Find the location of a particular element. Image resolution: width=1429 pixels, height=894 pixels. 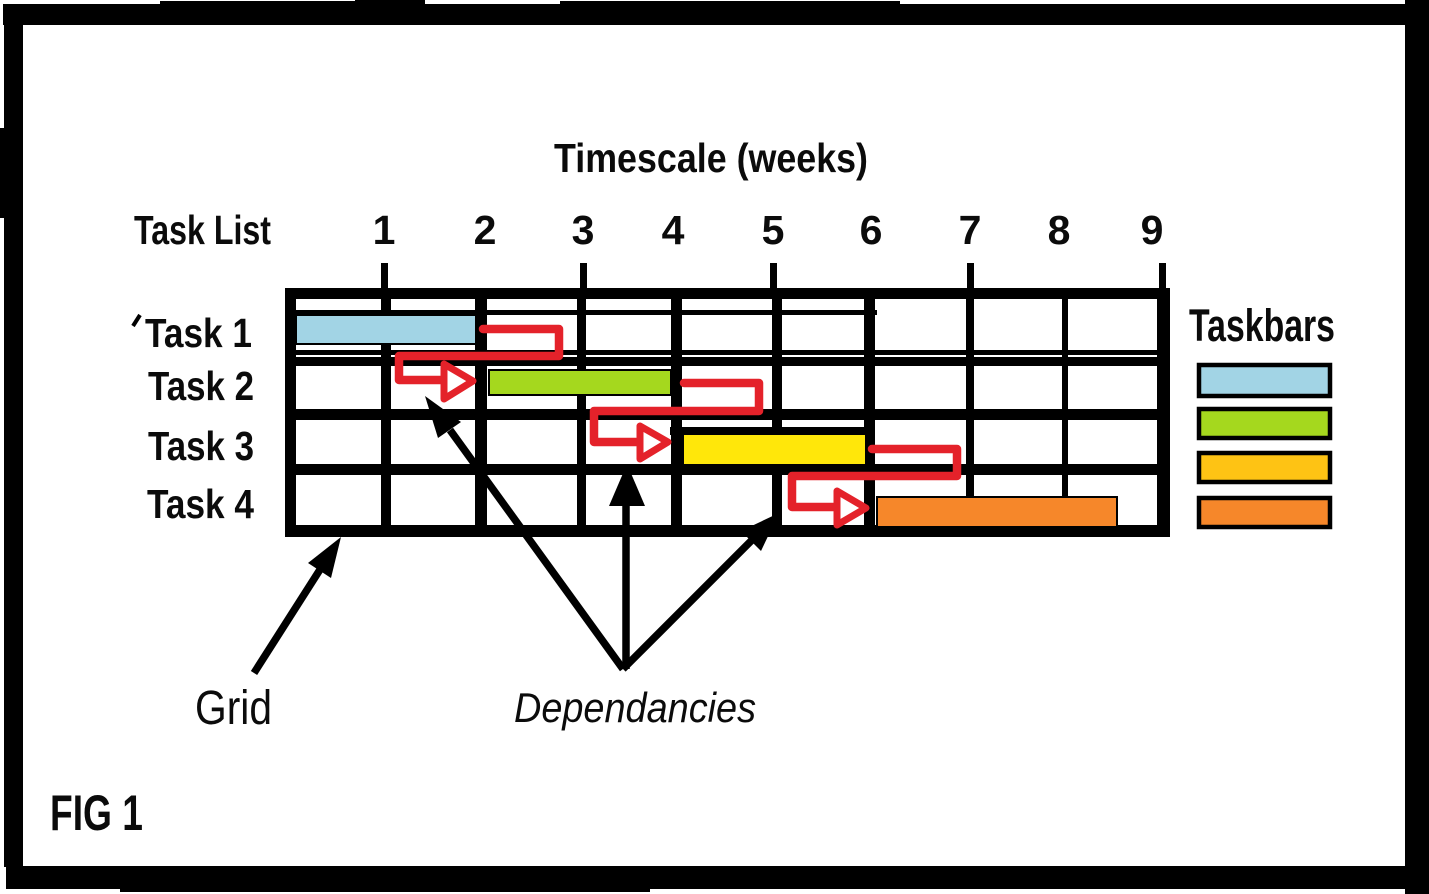

svg-text: Task List is located at coordinates (202, 230).